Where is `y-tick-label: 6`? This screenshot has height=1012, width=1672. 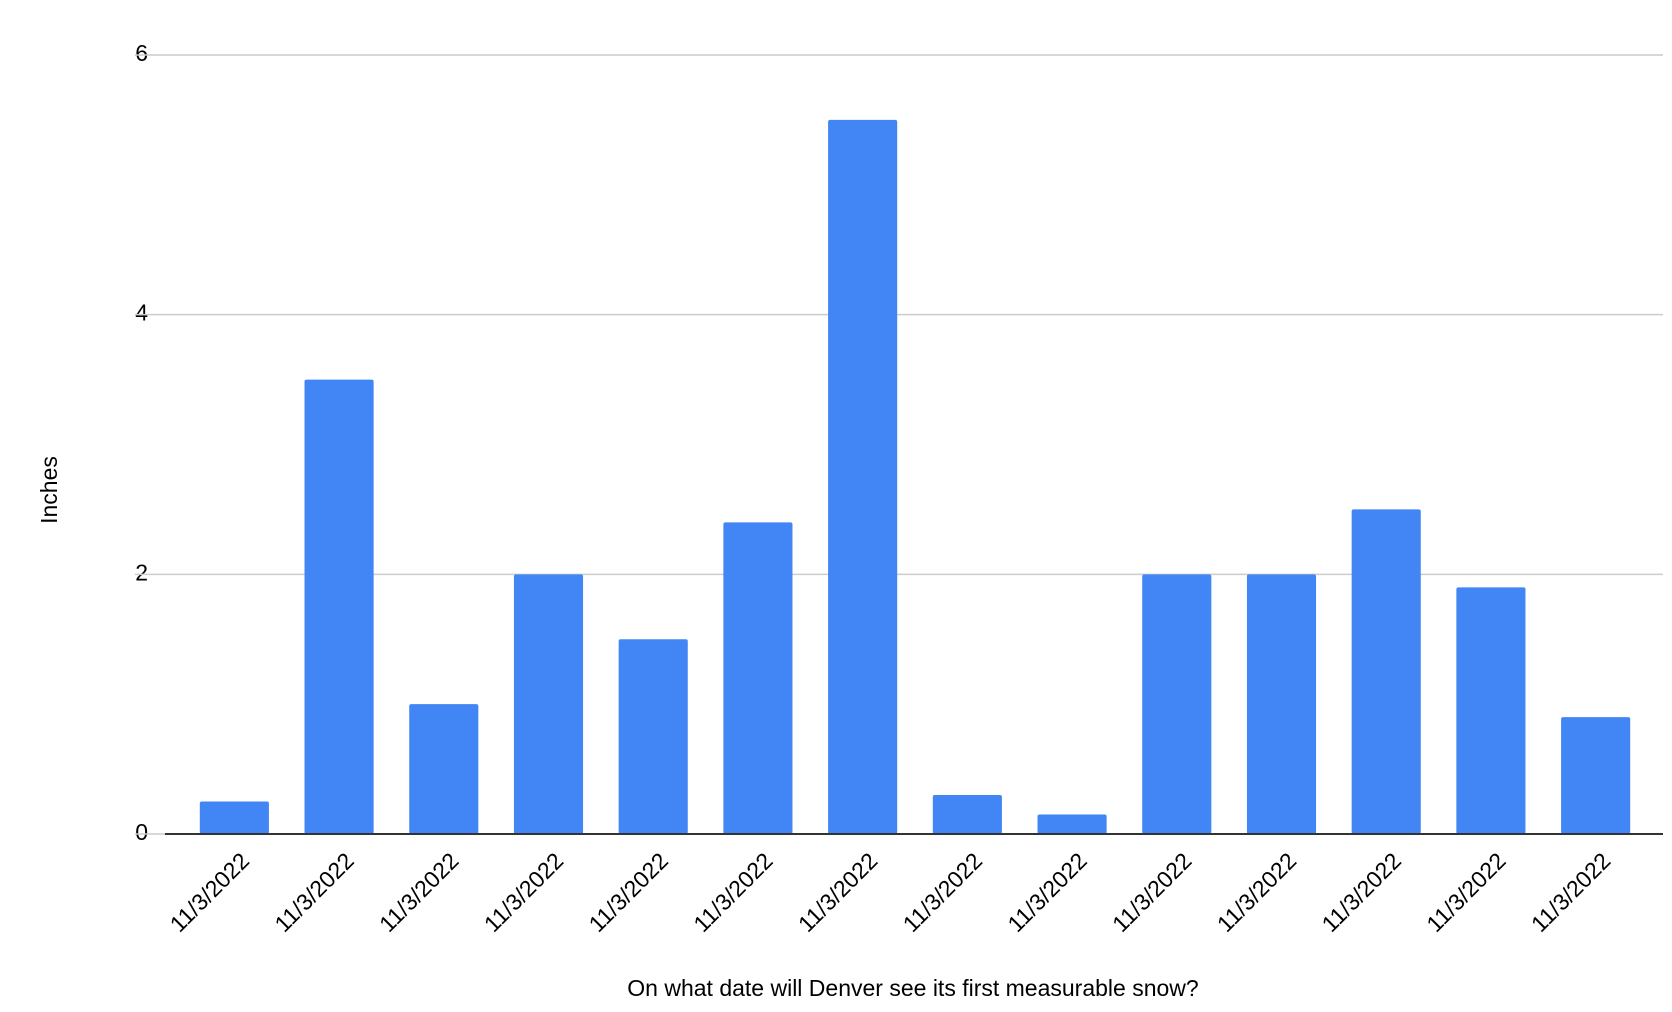 y-tick-label: 6 is located at coordinates (141, 53).